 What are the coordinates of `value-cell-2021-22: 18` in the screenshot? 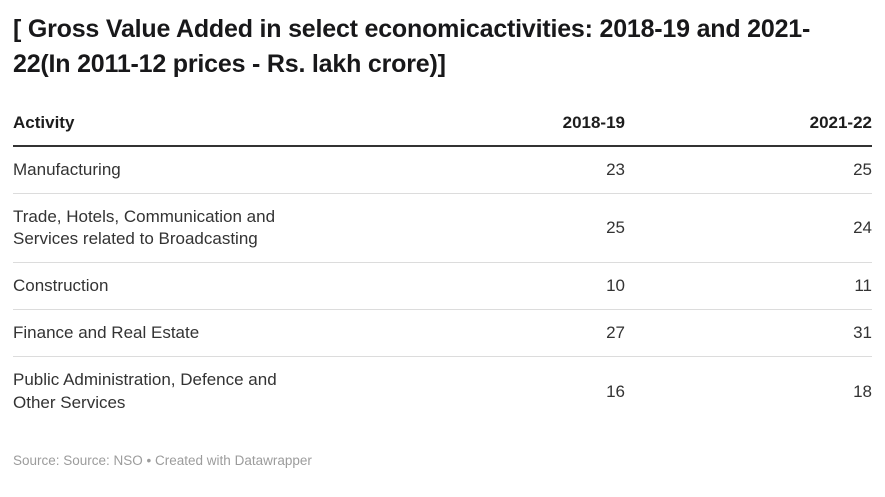 It's located at (862, 391).